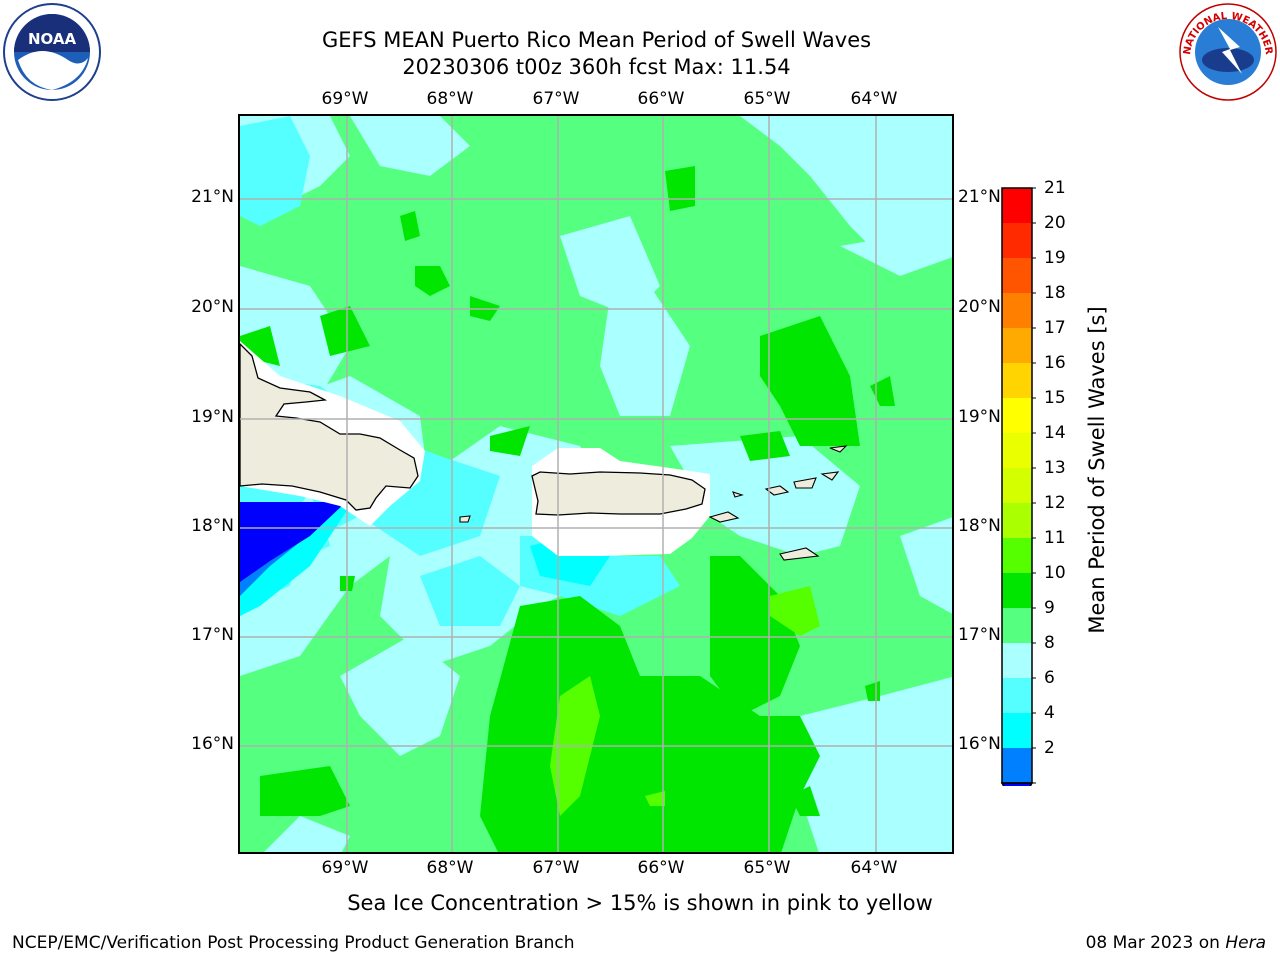  Describe the element at coordinates (556, 868) in the screenshot. I see `lon-label-bottom: 67°W` at that location.